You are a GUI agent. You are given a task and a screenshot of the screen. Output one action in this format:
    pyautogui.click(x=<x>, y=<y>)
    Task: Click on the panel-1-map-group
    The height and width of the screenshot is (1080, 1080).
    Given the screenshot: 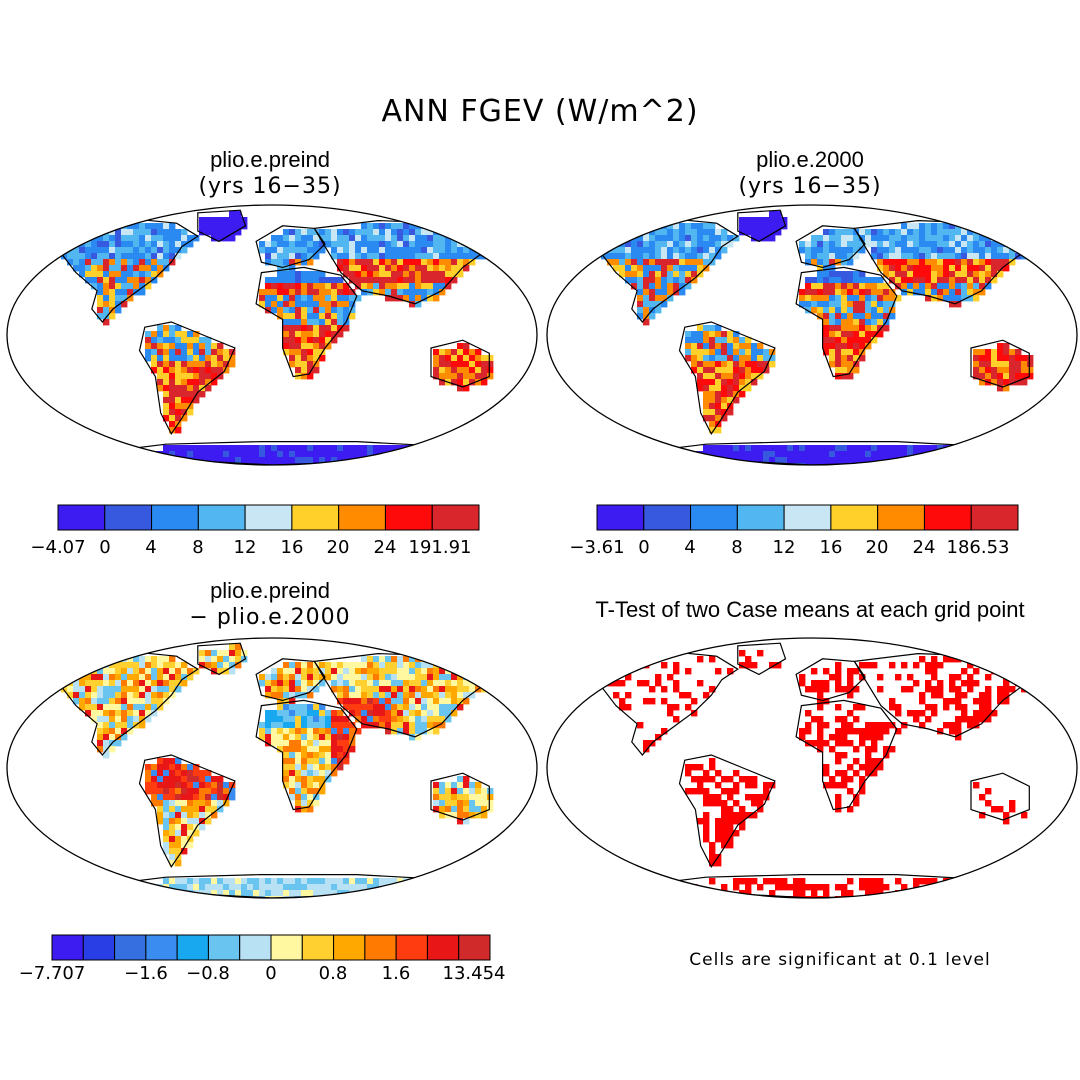 What is the action you would take?
    pyautogui.click(x=272, y=335)
    